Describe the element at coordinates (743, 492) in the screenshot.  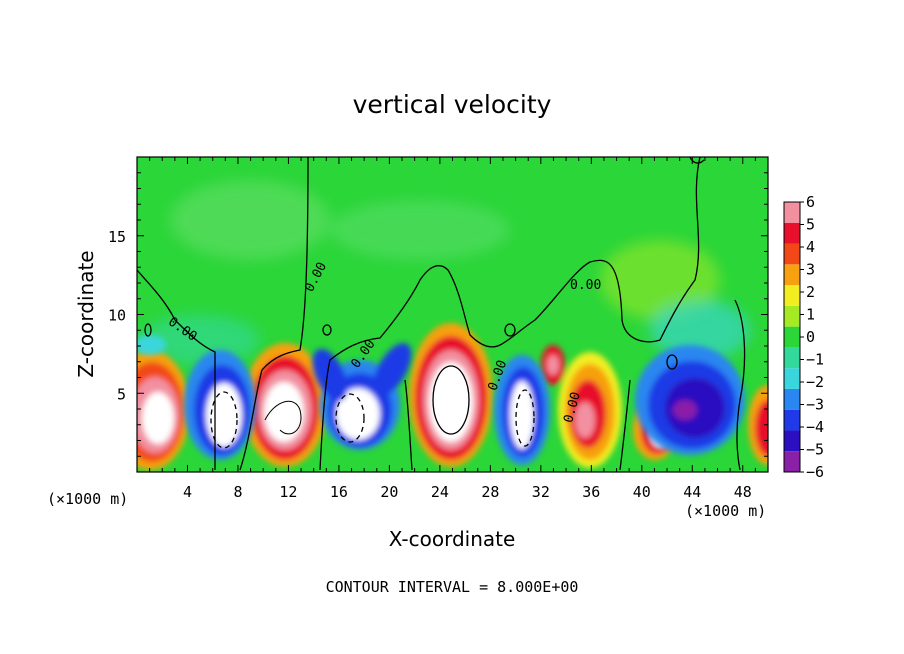
I see `x-tick-label: 48` at that location.